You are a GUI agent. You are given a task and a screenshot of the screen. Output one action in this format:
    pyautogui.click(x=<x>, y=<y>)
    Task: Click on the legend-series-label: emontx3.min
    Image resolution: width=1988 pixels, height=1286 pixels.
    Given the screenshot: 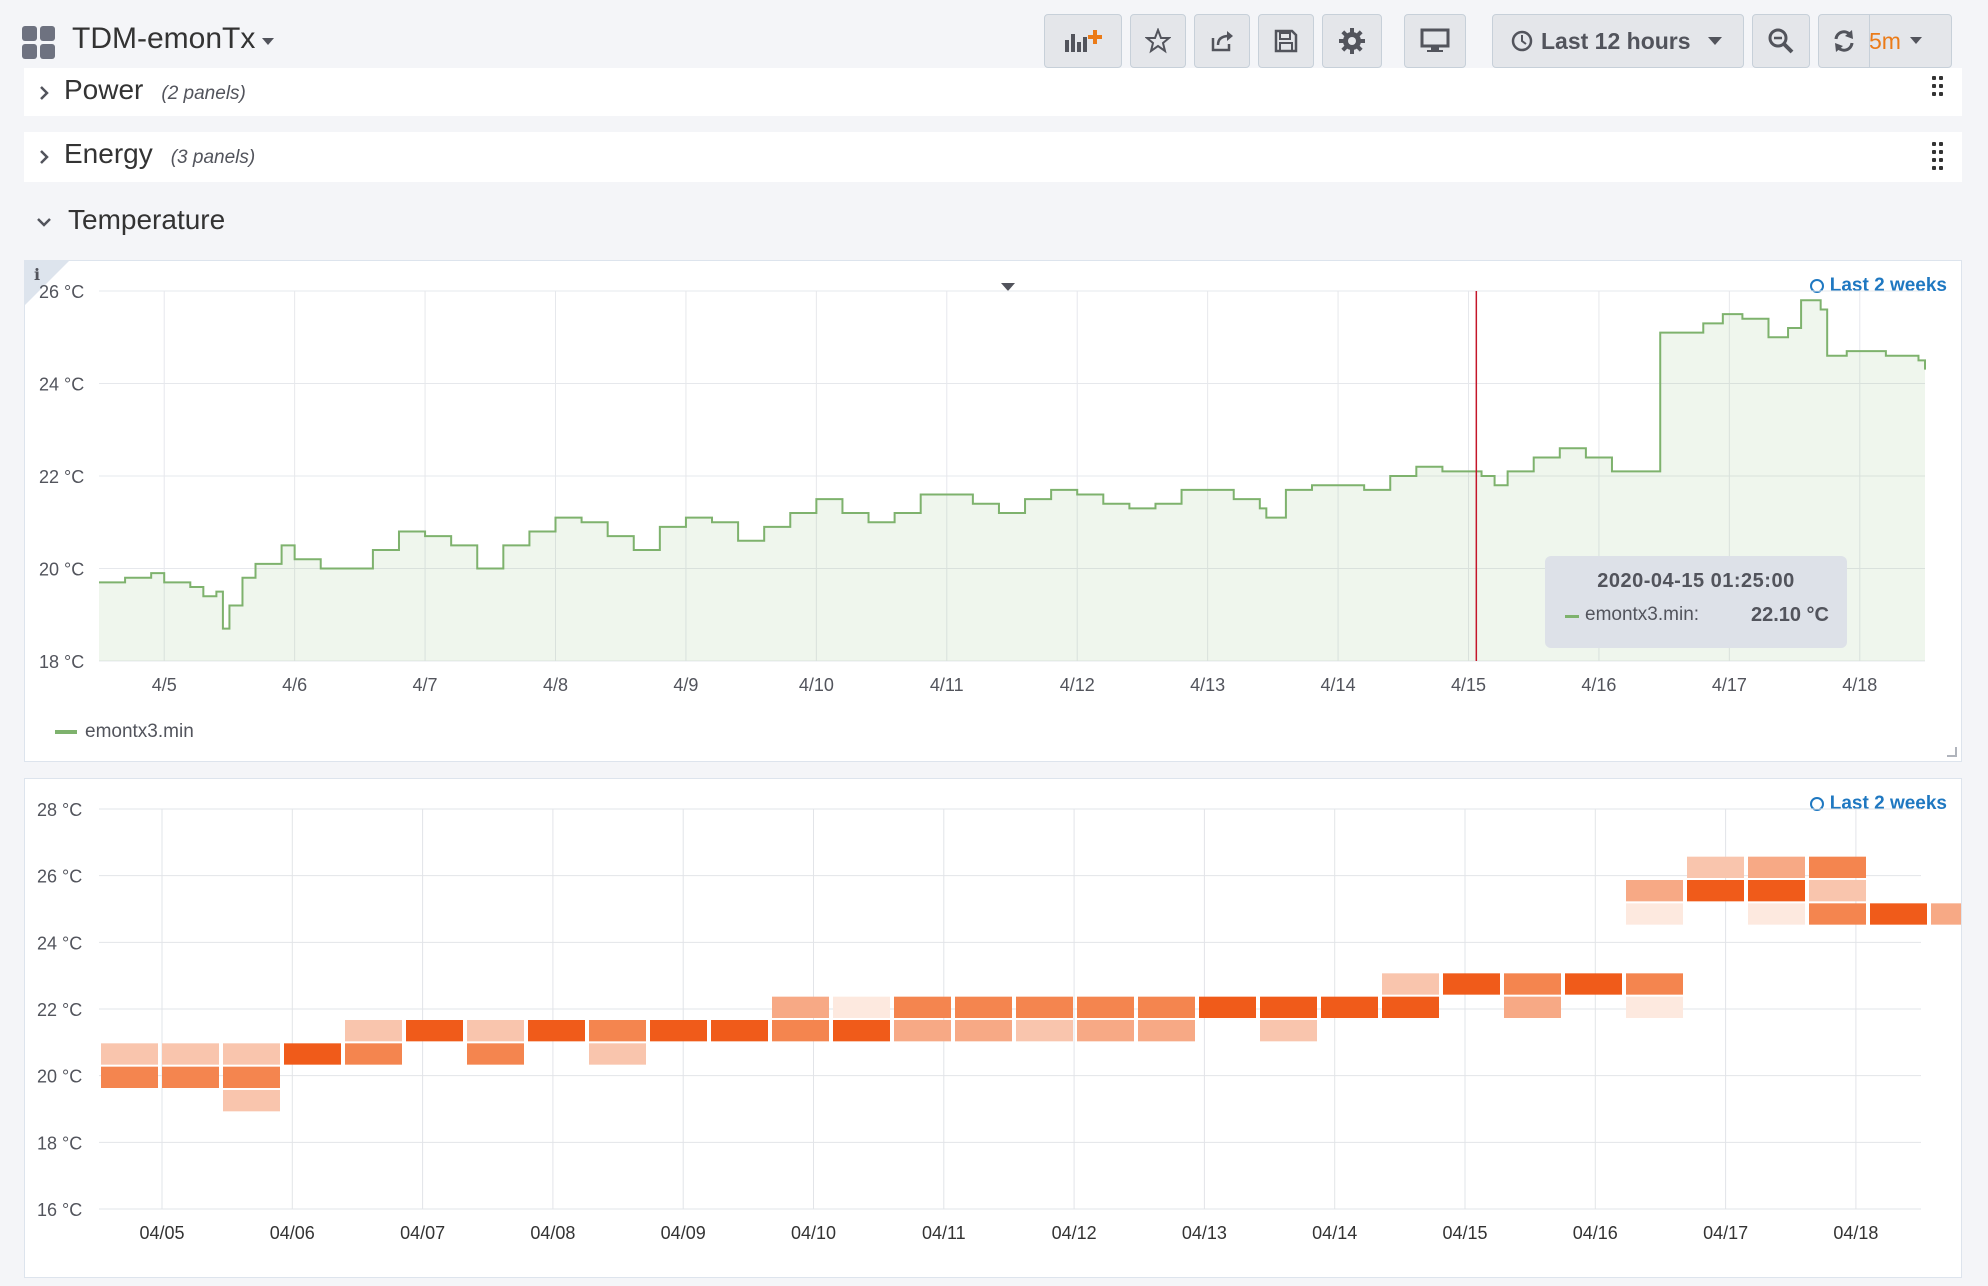 What is the action you would take?
    pyautogui.click(x=139, y=731)
    